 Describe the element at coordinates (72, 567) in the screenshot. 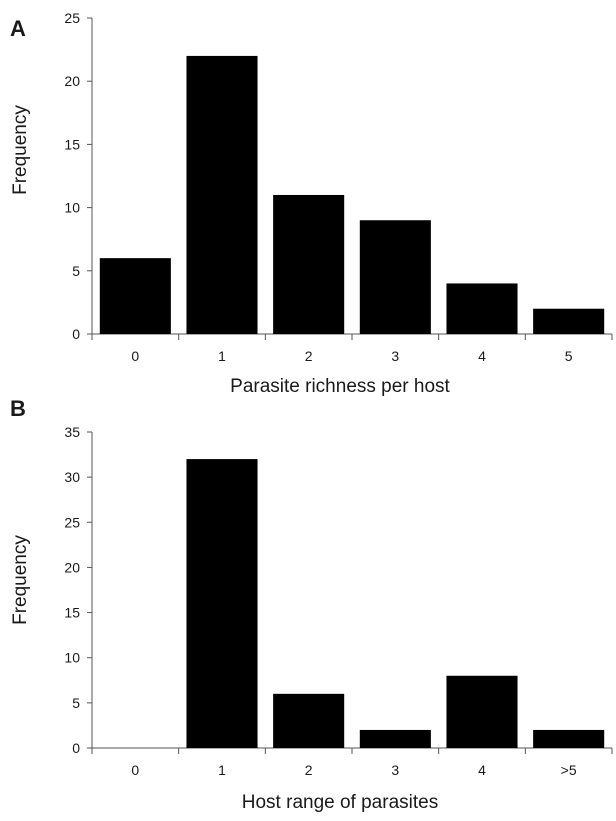

I see `y-tick-label-b: 20` at that location.